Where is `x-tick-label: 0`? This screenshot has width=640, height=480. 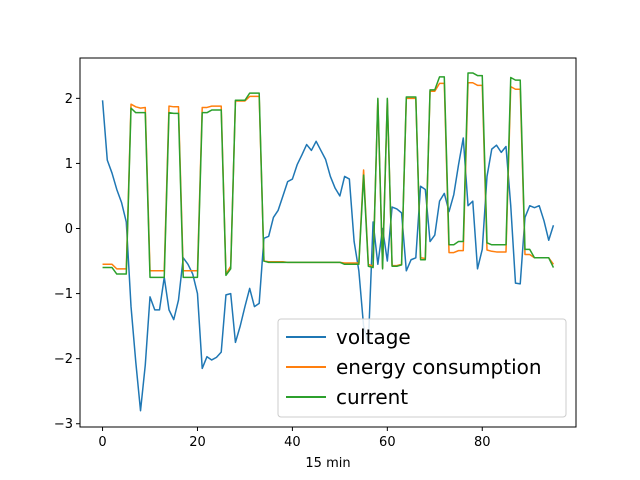
x-tick-label: 0 is located at coordinates (102, 442).